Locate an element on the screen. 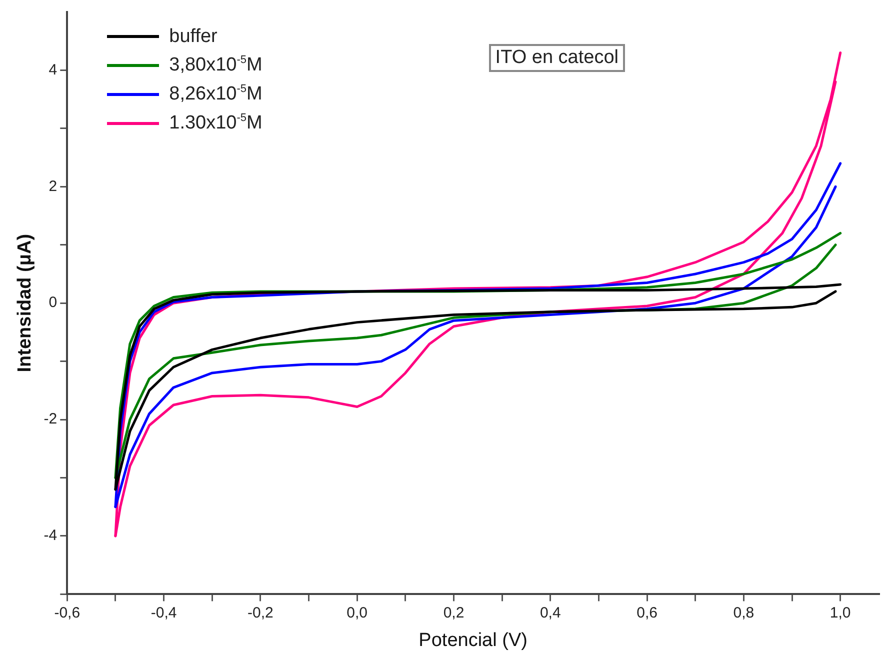 The height and width of the screenshot is (662, 883). x-tick-label: 0,6 is located at coordinates (647, 613).